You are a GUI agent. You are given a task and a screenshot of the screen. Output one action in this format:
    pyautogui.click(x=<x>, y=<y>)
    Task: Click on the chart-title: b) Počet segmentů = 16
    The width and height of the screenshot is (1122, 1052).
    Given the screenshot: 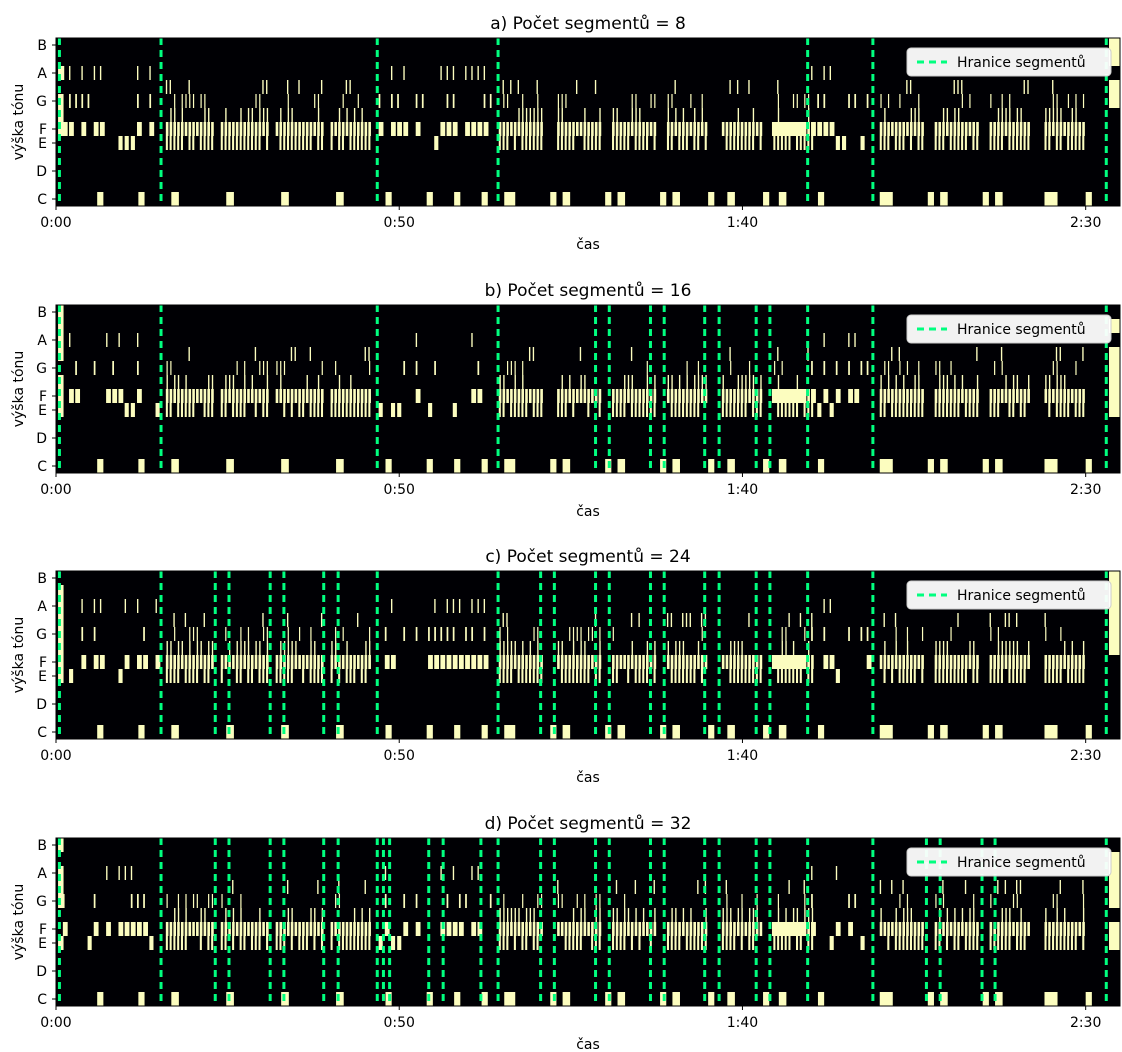 What is the action you would take?
    pyautogui.click(x=588, y=291)
    